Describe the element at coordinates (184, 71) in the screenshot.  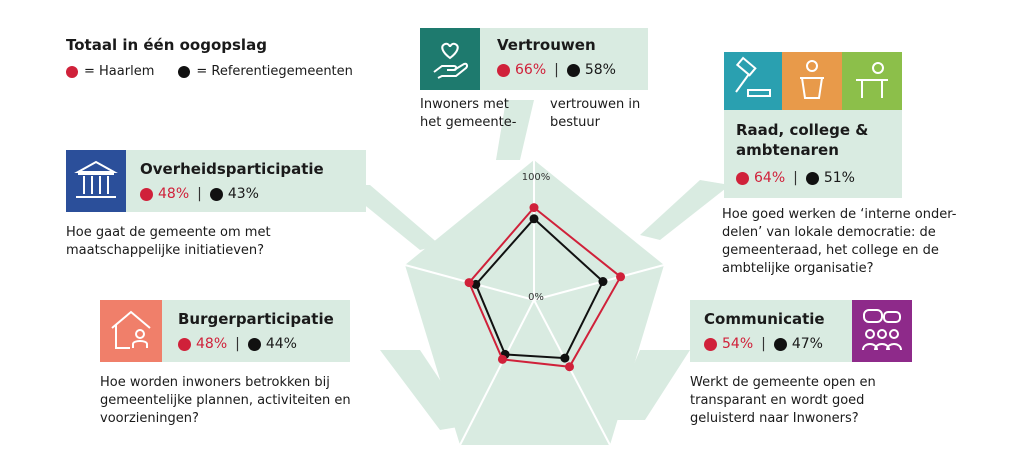
I see `reference-legend-dot` at that location.